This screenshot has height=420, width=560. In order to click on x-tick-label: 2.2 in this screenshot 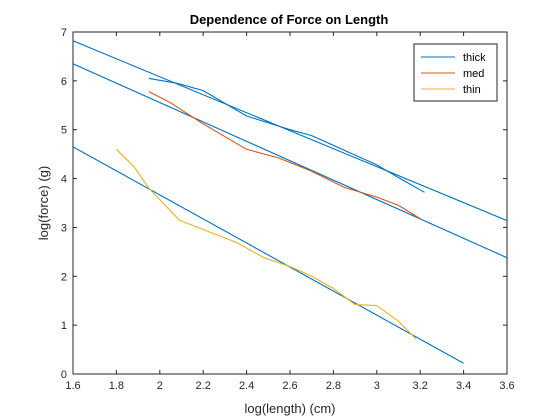, I will do `click(203, 386)`.